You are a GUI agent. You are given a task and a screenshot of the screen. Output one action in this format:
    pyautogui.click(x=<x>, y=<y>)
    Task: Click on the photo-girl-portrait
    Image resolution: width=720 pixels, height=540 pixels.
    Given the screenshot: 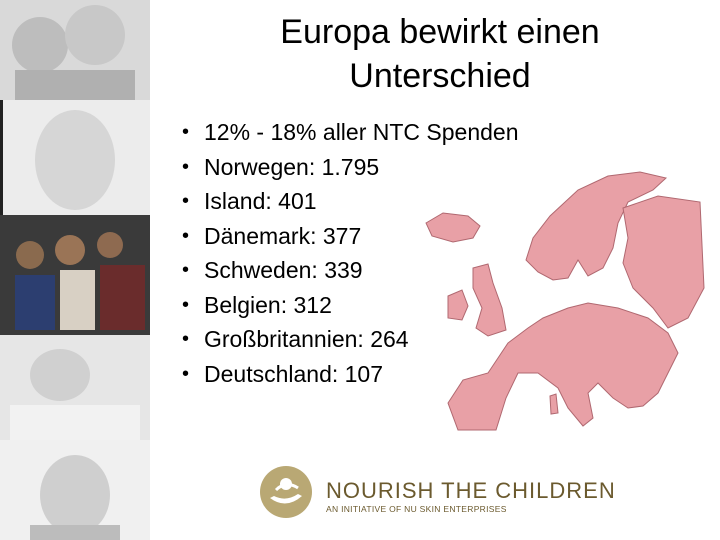 What is the action you would take?
    pyautogui.click(x=75, y=490)
    